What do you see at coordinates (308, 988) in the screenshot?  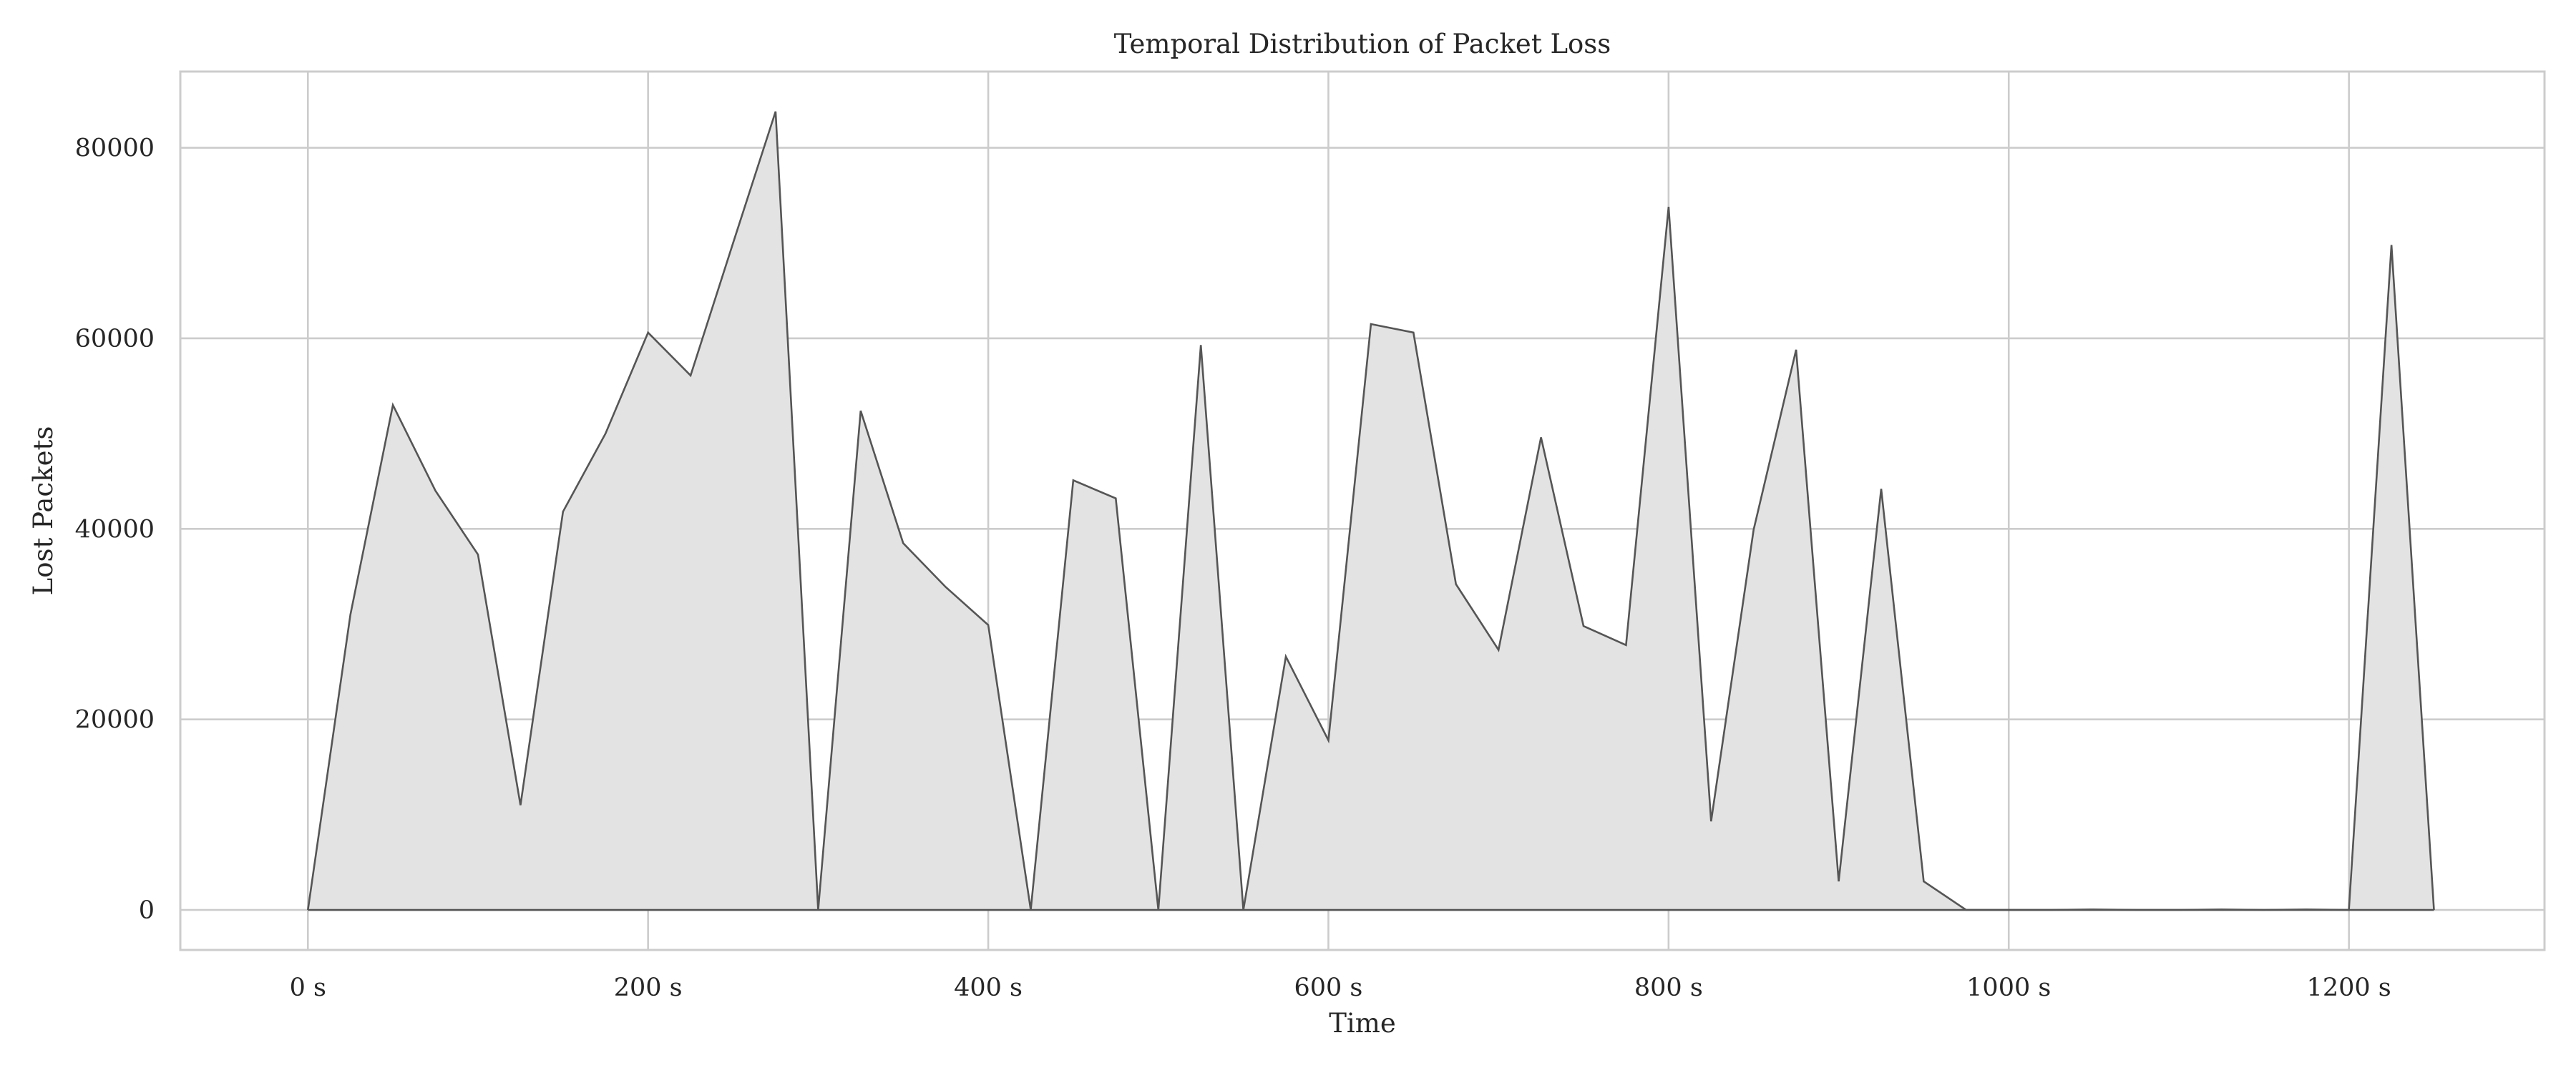 I see `x-tick-label: 0 s` at bounding box center [308, 988].